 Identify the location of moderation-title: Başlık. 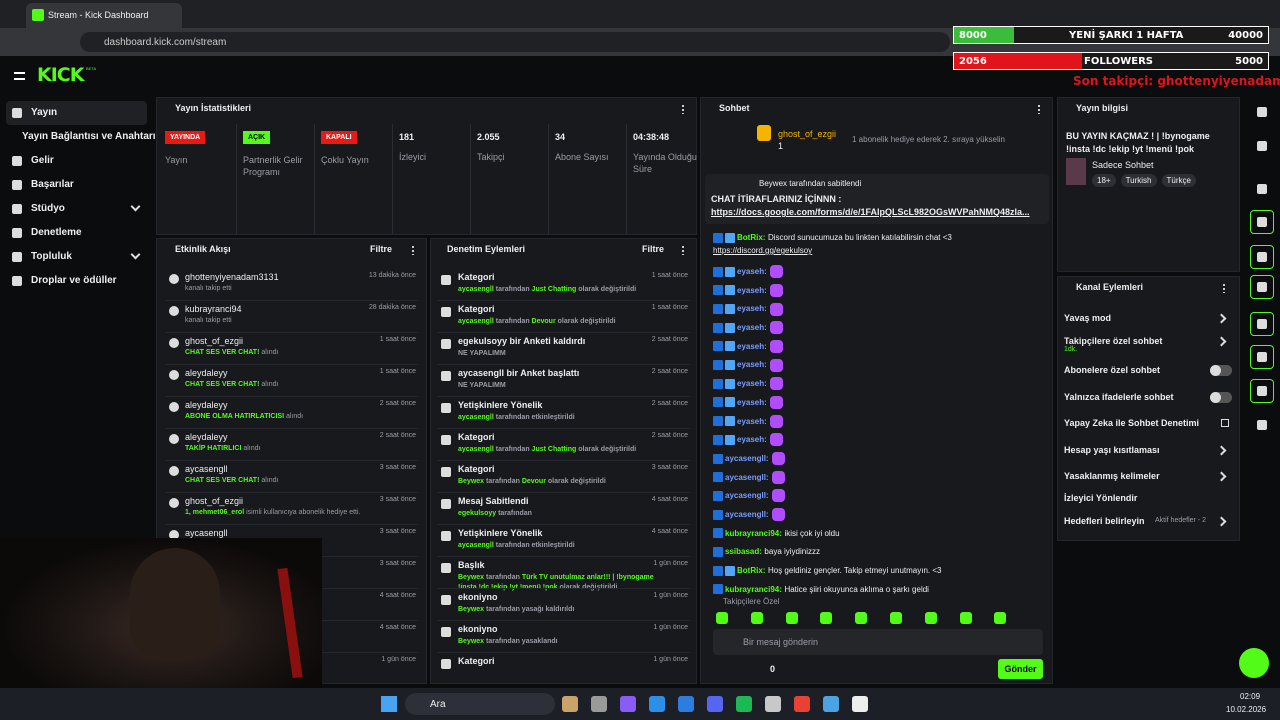
(471, 565).